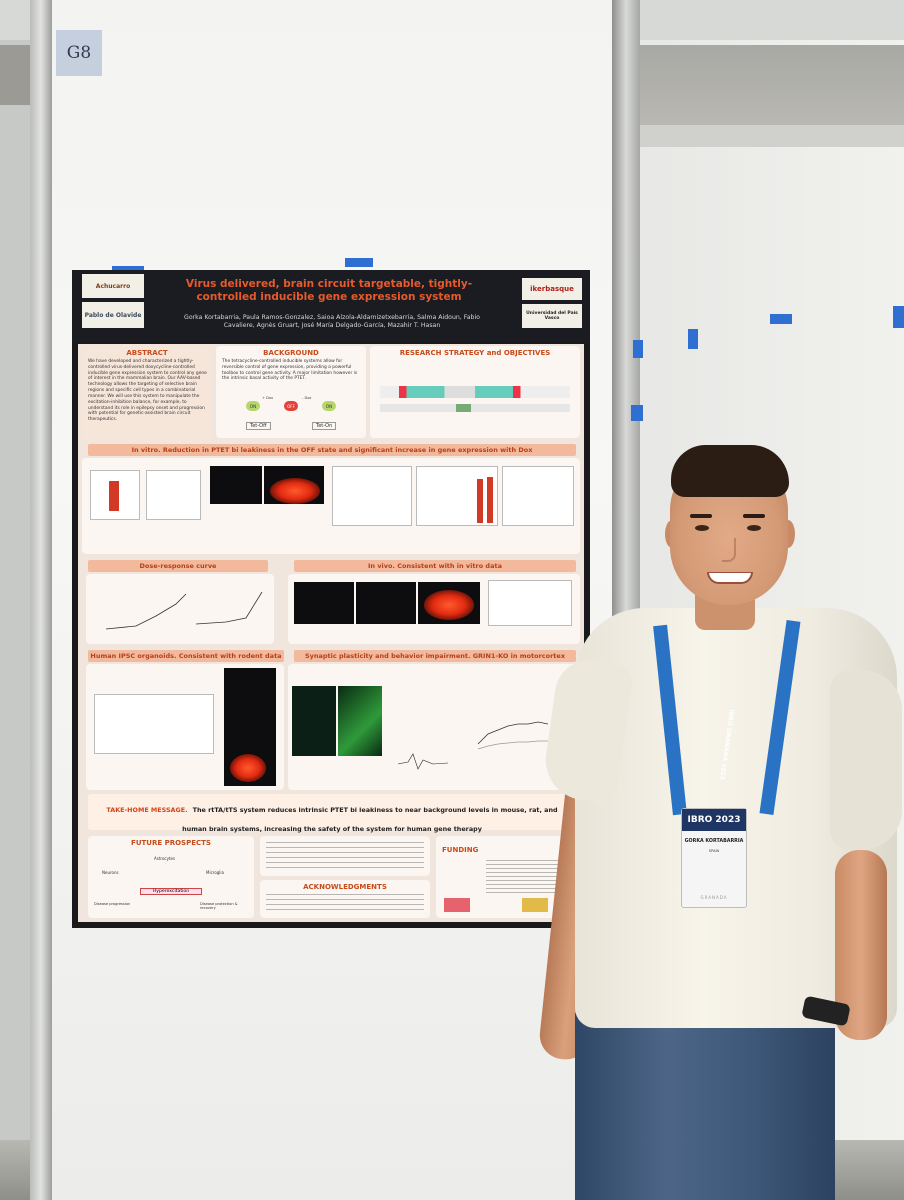 Image resolution: width=904 pixels, height=1200 pixels. I want to click on dox-minus-label: - Dox, so click(307, 398).